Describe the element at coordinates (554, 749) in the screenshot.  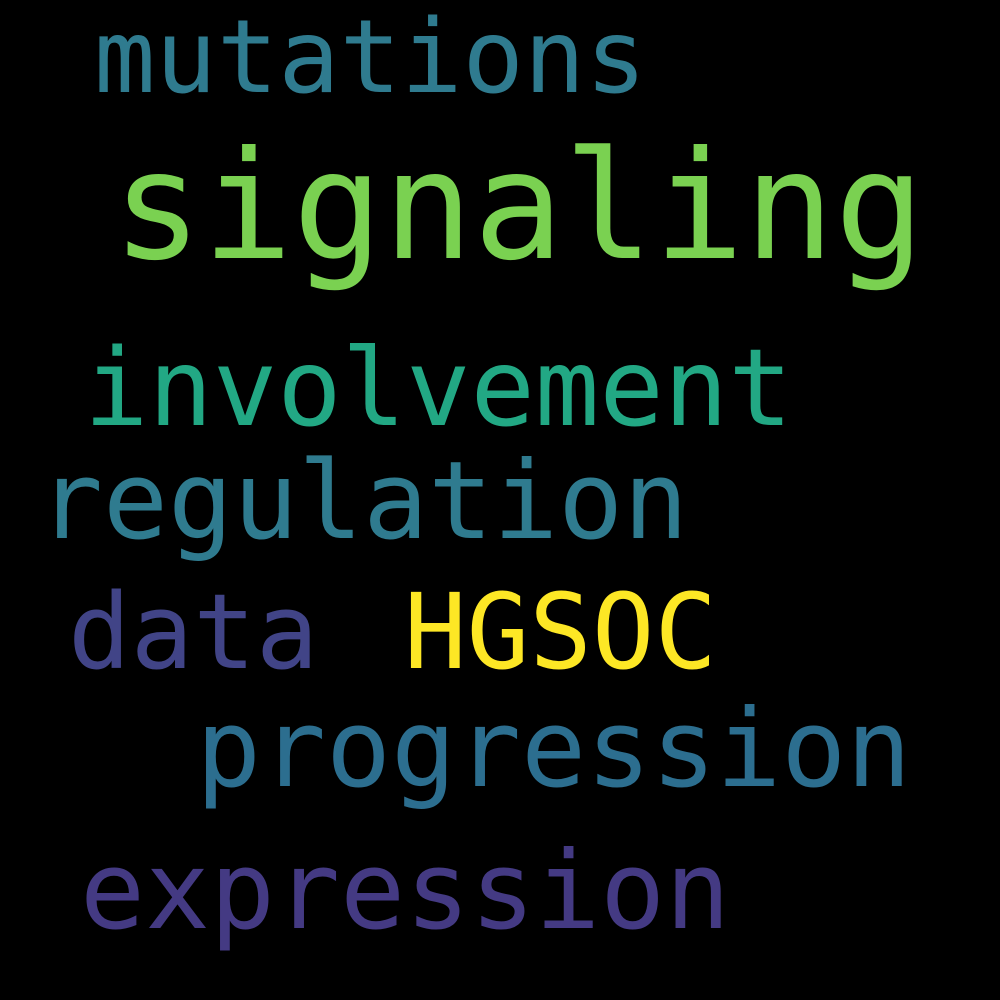
I see `word-progression: progression` at that location.